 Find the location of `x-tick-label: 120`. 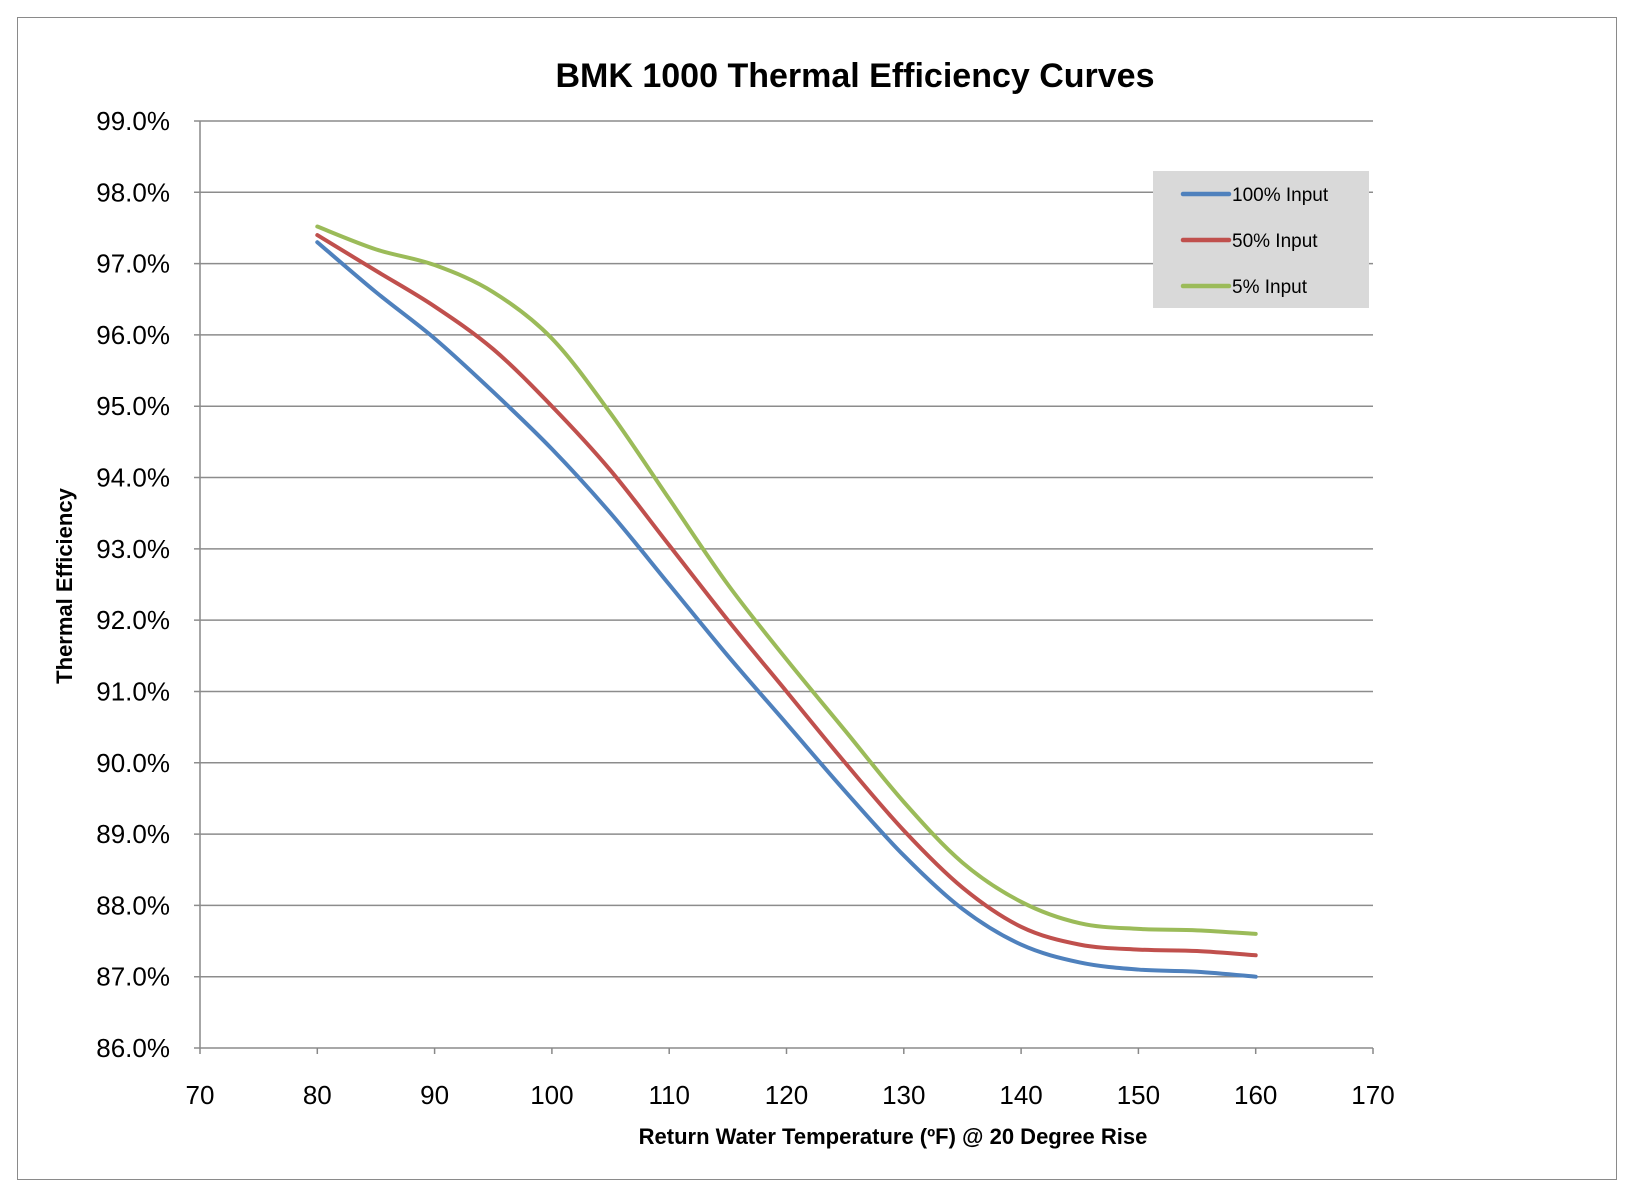

x-tick-label: 120 is located at coordinates (786, 1095).